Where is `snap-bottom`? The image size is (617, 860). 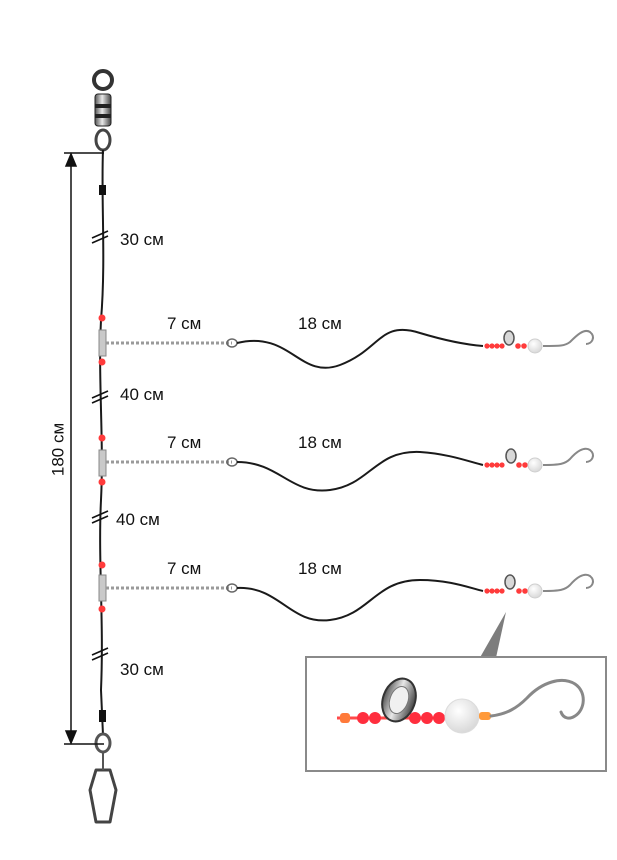
snap-bottom is located at coordinates (103, 778).